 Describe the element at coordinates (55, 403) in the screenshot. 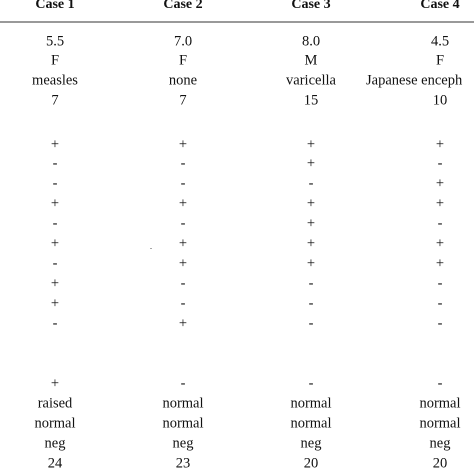

I see `cell: raised` at that location.